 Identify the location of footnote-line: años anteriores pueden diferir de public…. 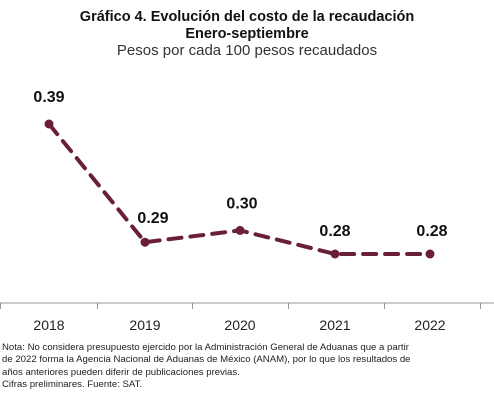
(121, 372).